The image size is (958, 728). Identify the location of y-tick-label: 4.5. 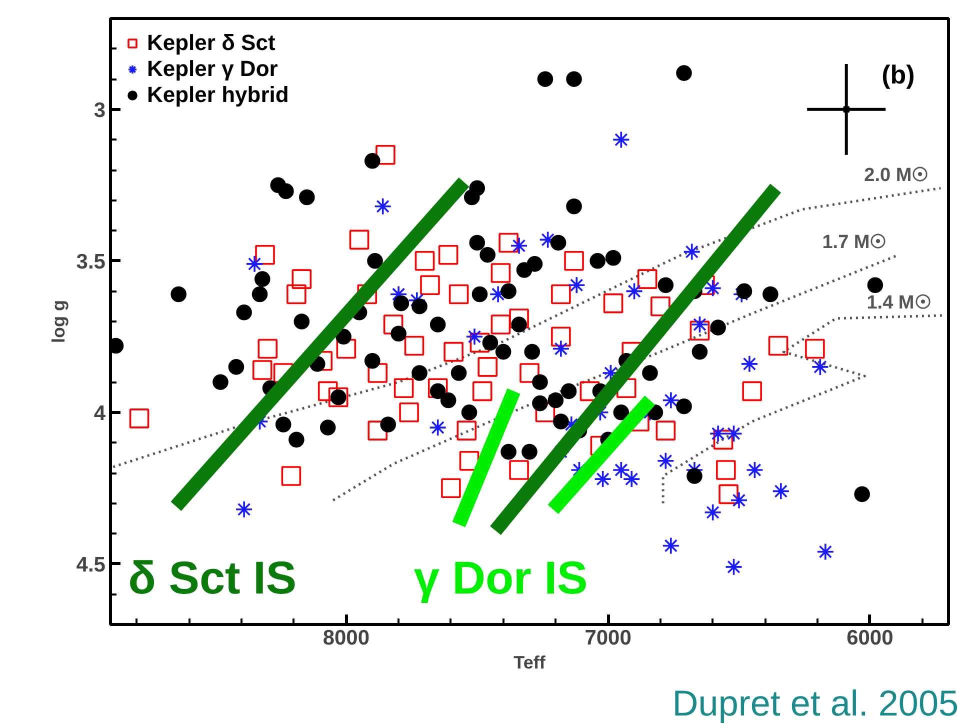
(91, 564).